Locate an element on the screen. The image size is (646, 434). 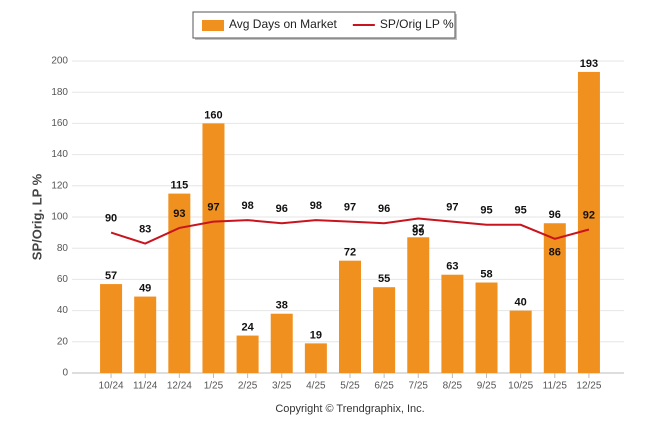
y-tick-label: 200 is located at coordinates (59, 61).